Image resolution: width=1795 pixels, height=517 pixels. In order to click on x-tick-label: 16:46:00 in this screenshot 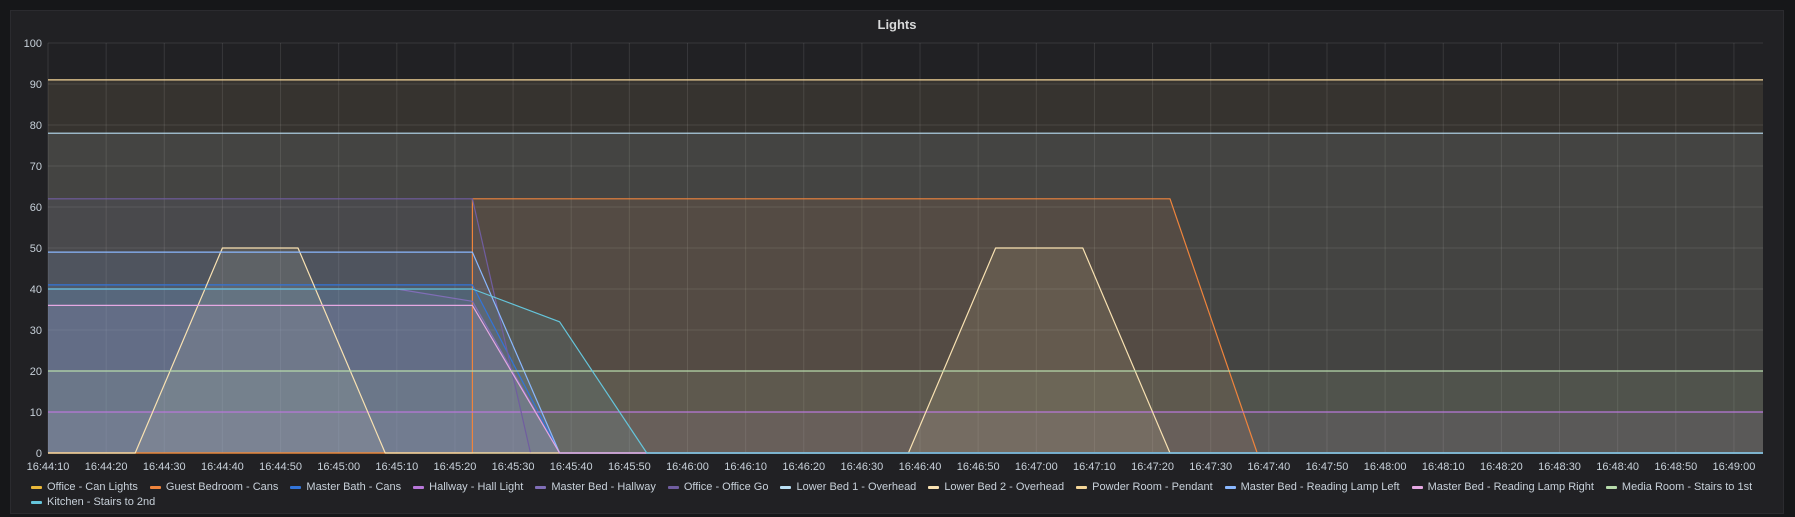, I will do `click(687, 466)`.